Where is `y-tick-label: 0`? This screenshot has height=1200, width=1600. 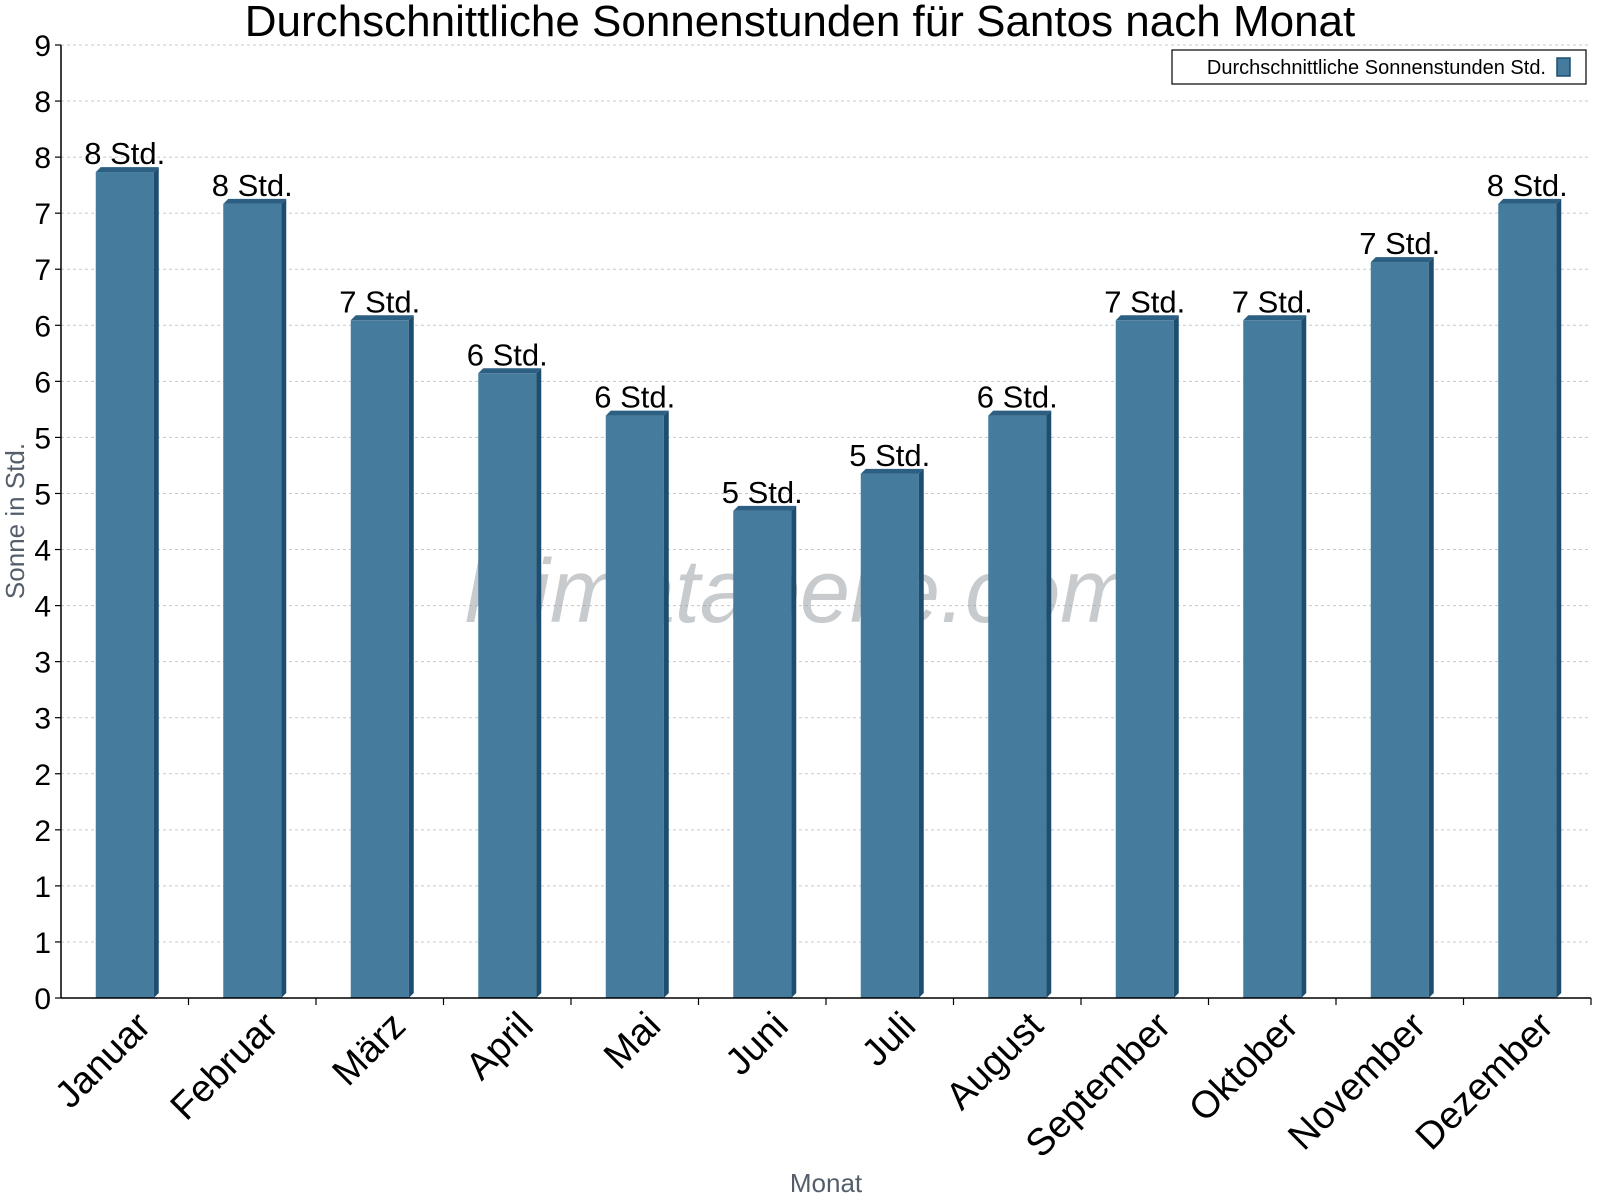
y-tick-label: 0 is located at coordinates (42, 999).